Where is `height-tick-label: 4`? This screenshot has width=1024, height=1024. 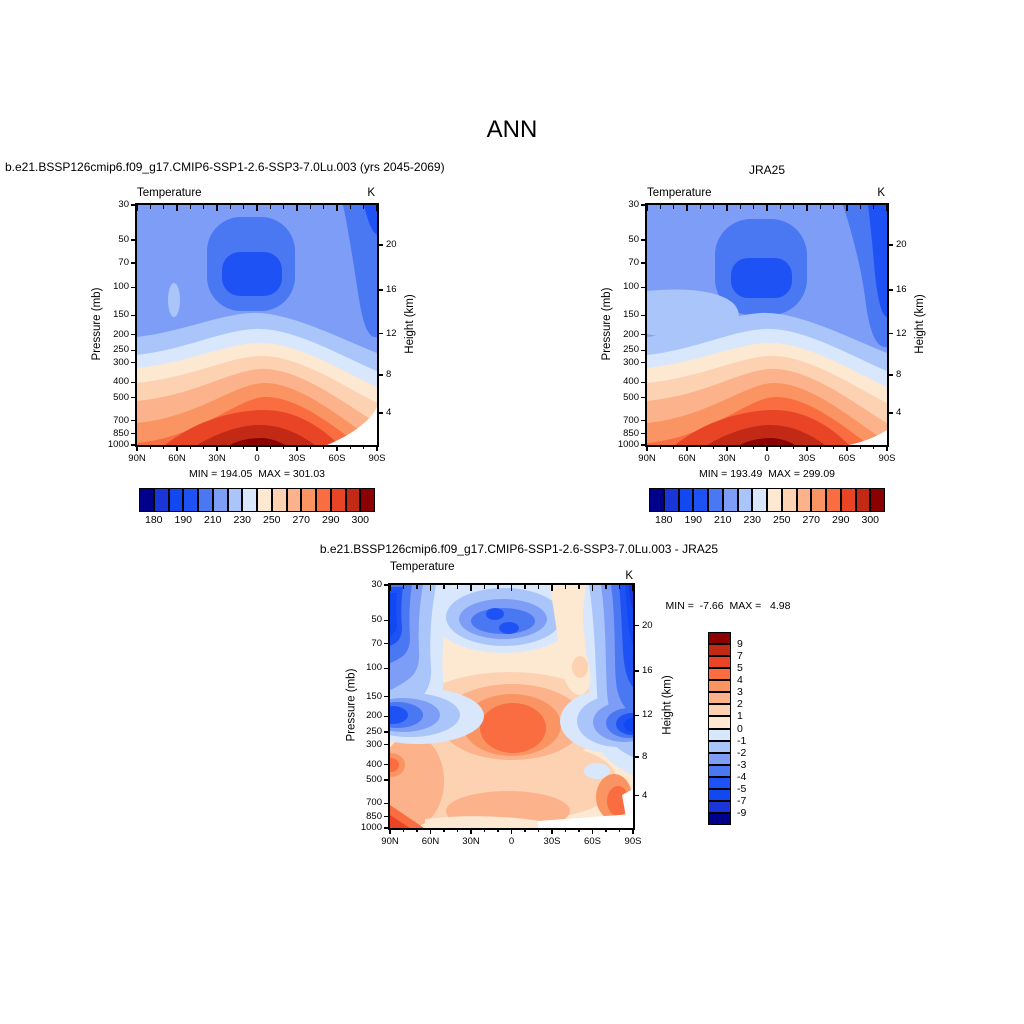 height-tick-label: 4 is located at coordinates (389, 413).